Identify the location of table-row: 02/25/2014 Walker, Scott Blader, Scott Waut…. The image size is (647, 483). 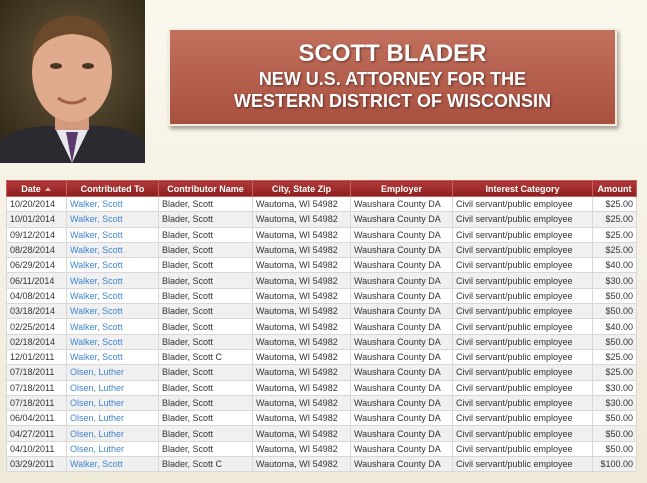
(321, 326).